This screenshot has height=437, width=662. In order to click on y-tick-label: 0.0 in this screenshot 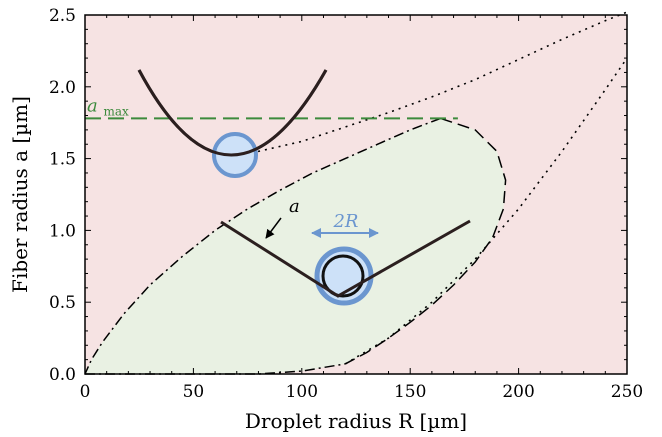, I will do `click(62, 375)`.